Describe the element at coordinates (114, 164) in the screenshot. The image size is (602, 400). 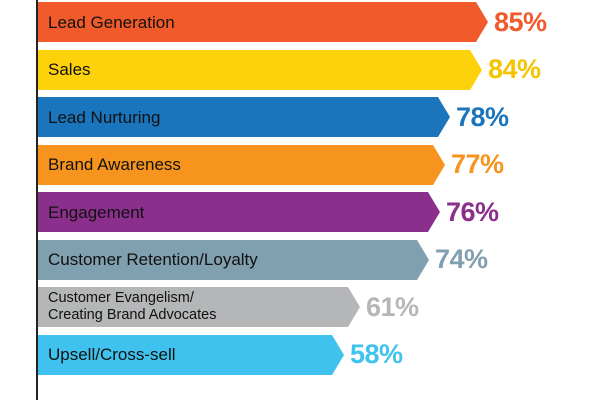
I see `bar-category-label: Brand Awareness` at that location.